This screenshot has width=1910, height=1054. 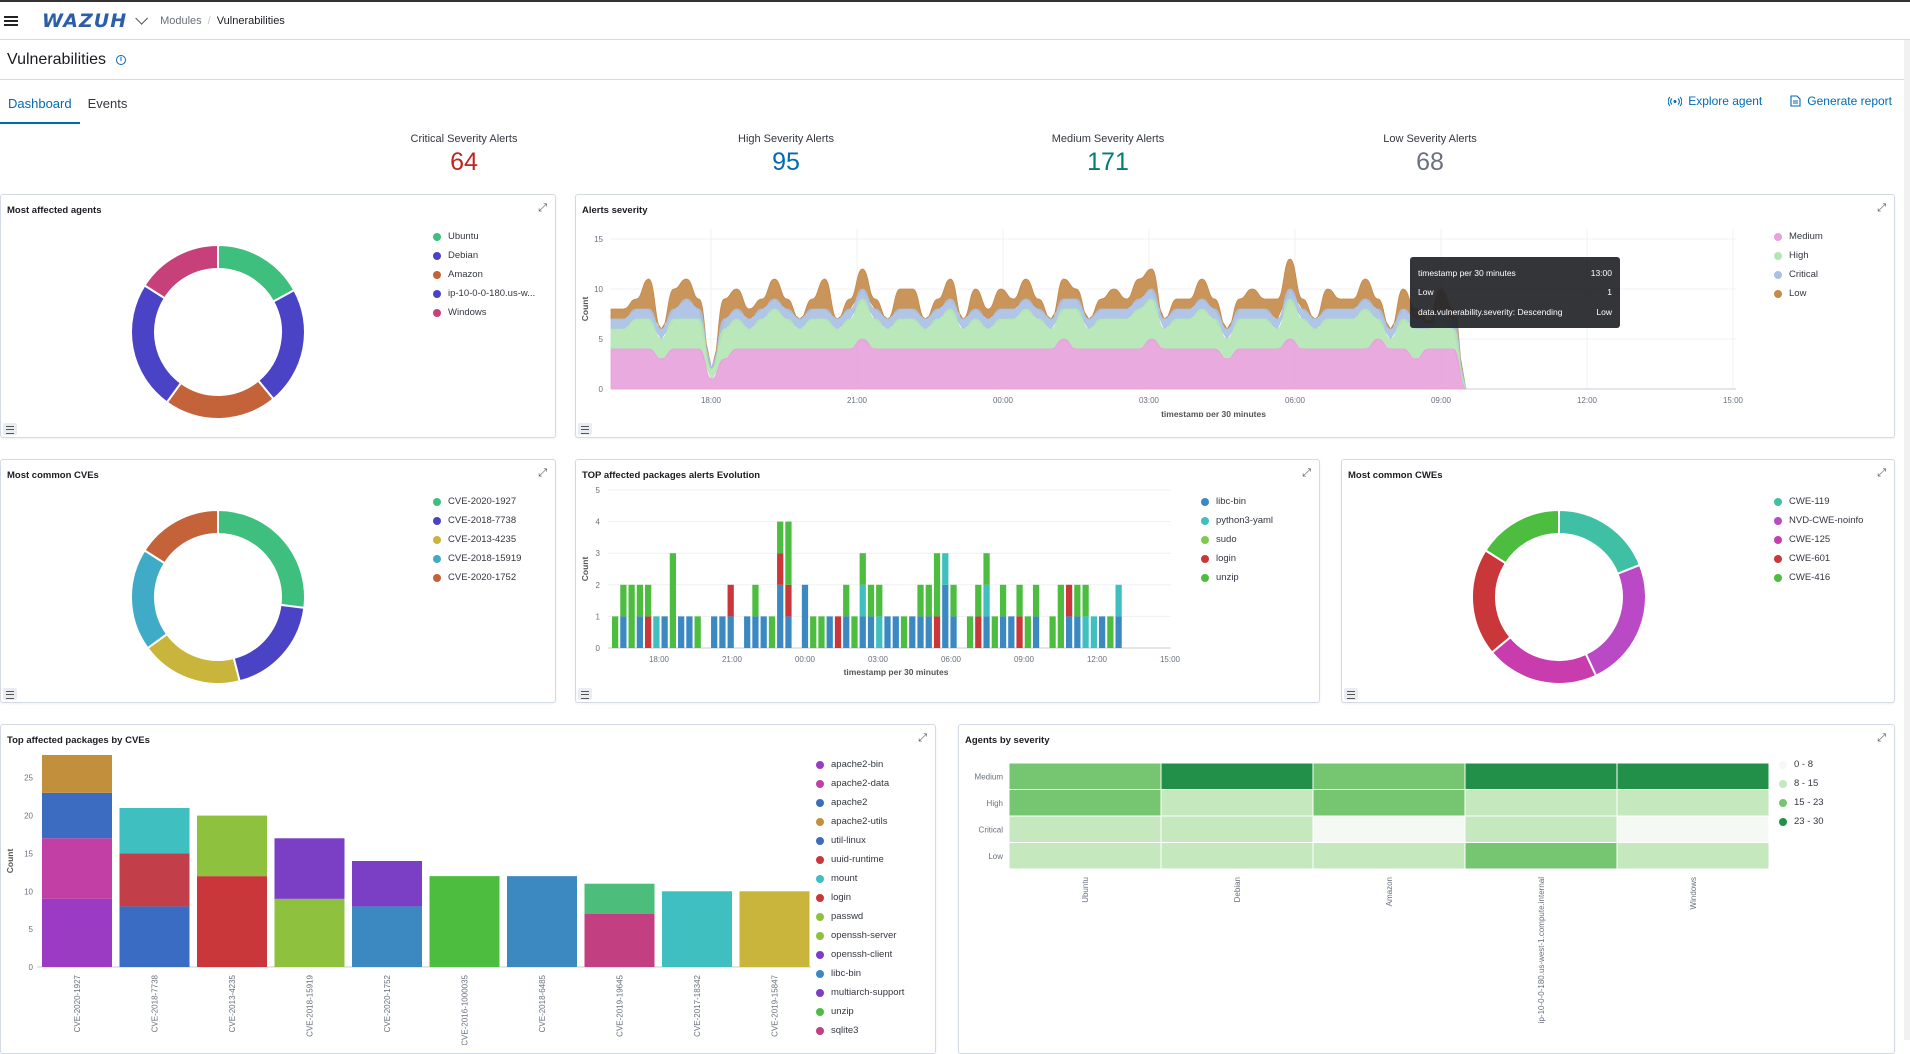 I want to click on legend-item: 15 - 23, so click(x=1801, y=802).